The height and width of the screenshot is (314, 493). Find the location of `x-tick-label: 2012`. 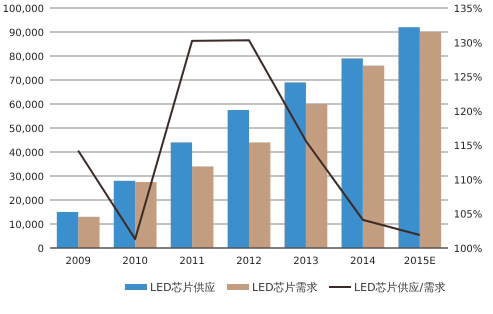

x-tick-label: 2012 is located at coordinates (249, 261).